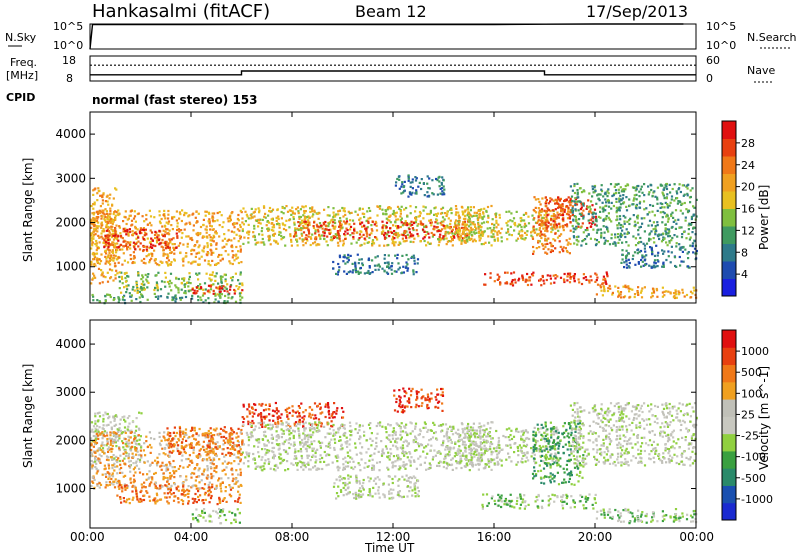  I want to click on nsearch-tick-top: 10^5, so click(721, 26).